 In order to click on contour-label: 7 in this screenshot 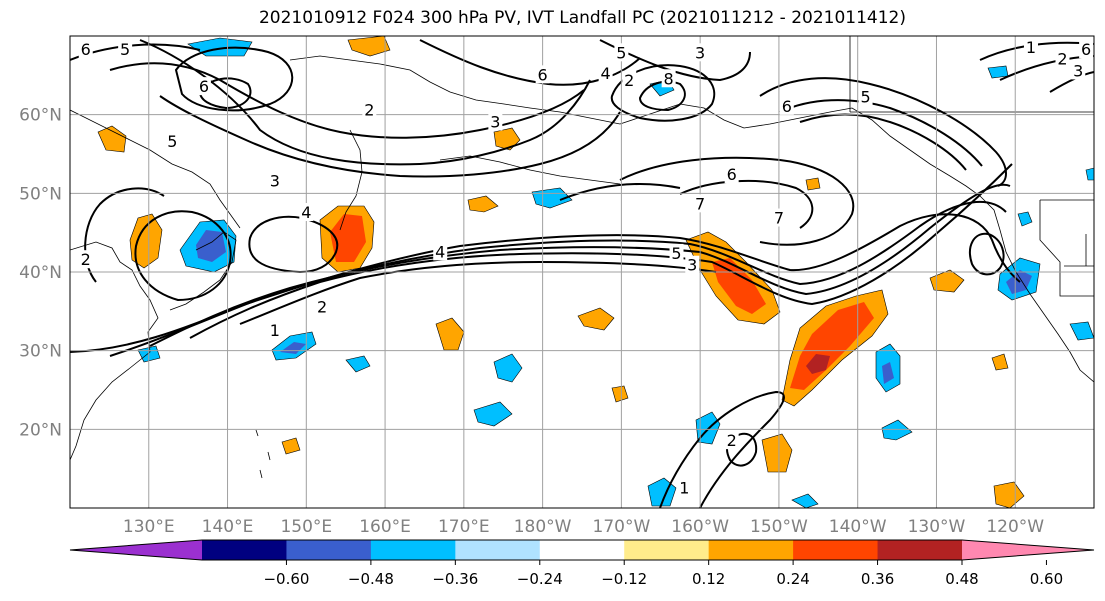, I will do `click(700, 203)`.